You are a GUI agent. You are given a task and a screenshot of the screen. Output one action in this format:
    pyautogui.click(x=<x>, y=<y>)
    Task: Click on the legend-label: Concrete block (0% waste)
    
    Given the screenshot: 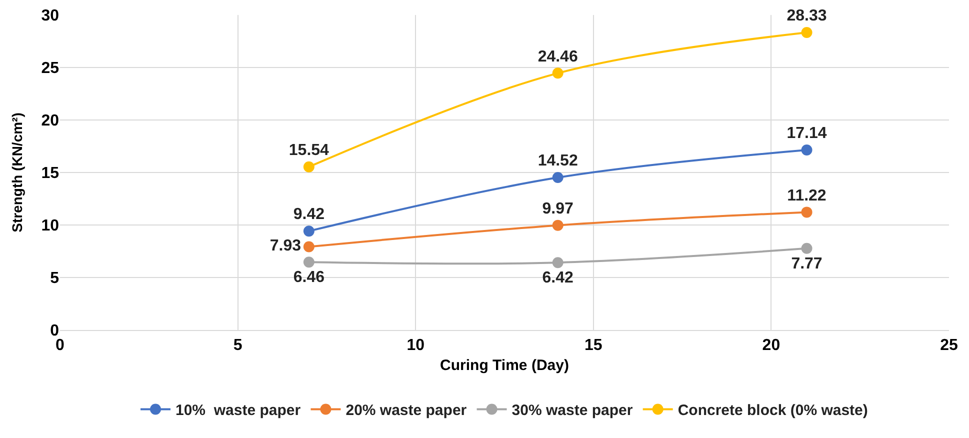 What is the action you would take?
    pyautogui.click(x=773, y=411)
    